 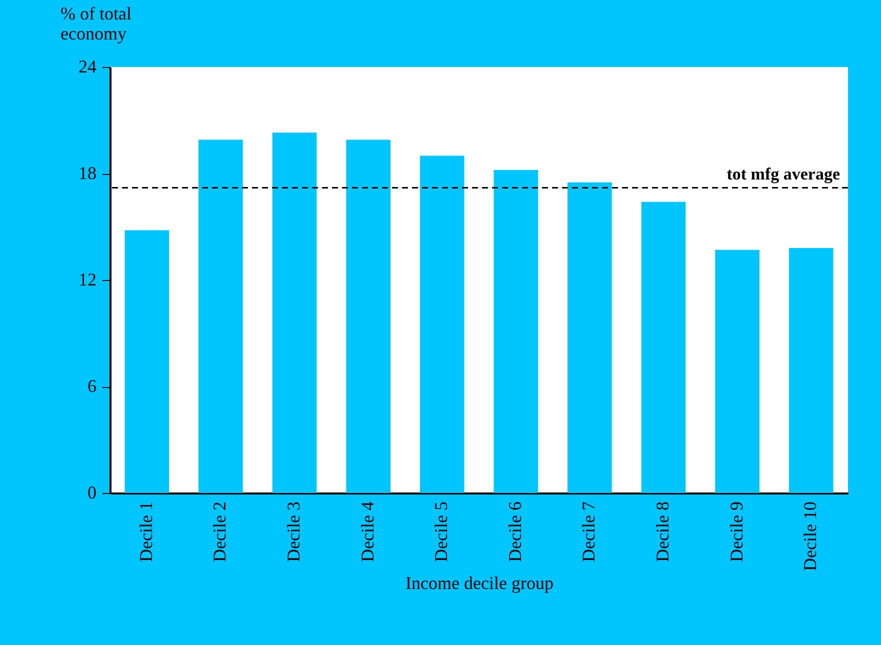 I want to click on x-tick-label: Decile 8, so click(x=662, y=532).